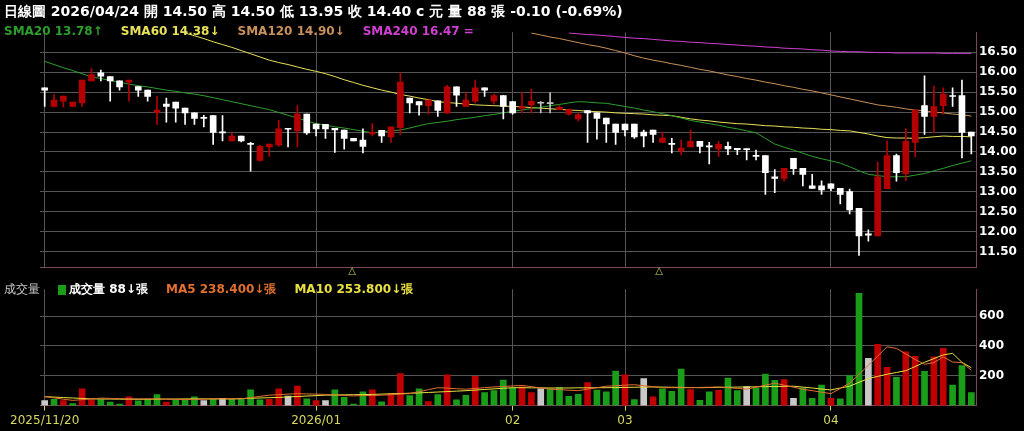 The width and height of the screenshot is (1024, 431). I want to click on legend-label: 成交量 88↓張, so click(108, 289).